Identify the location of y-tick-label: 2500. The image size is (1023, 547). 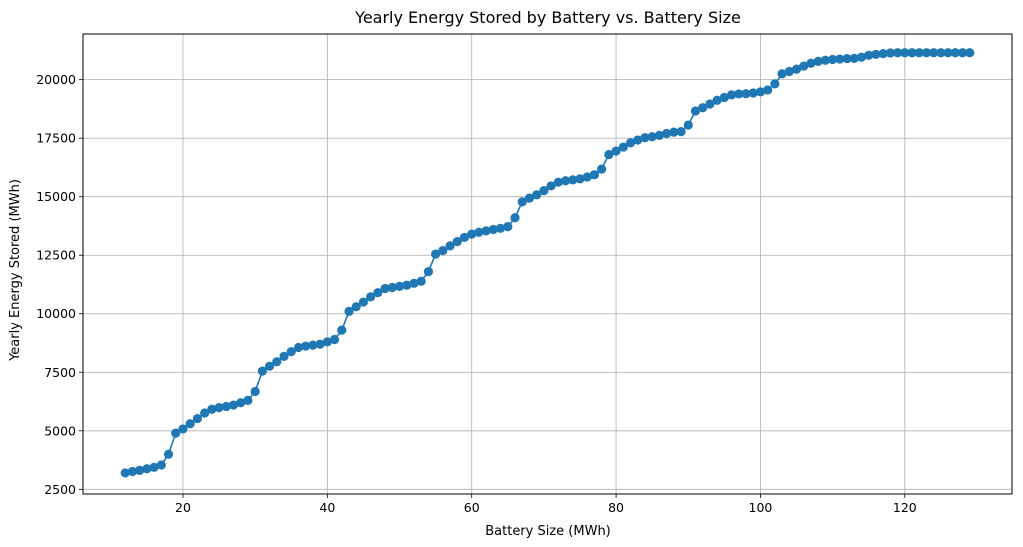
(60, 489).